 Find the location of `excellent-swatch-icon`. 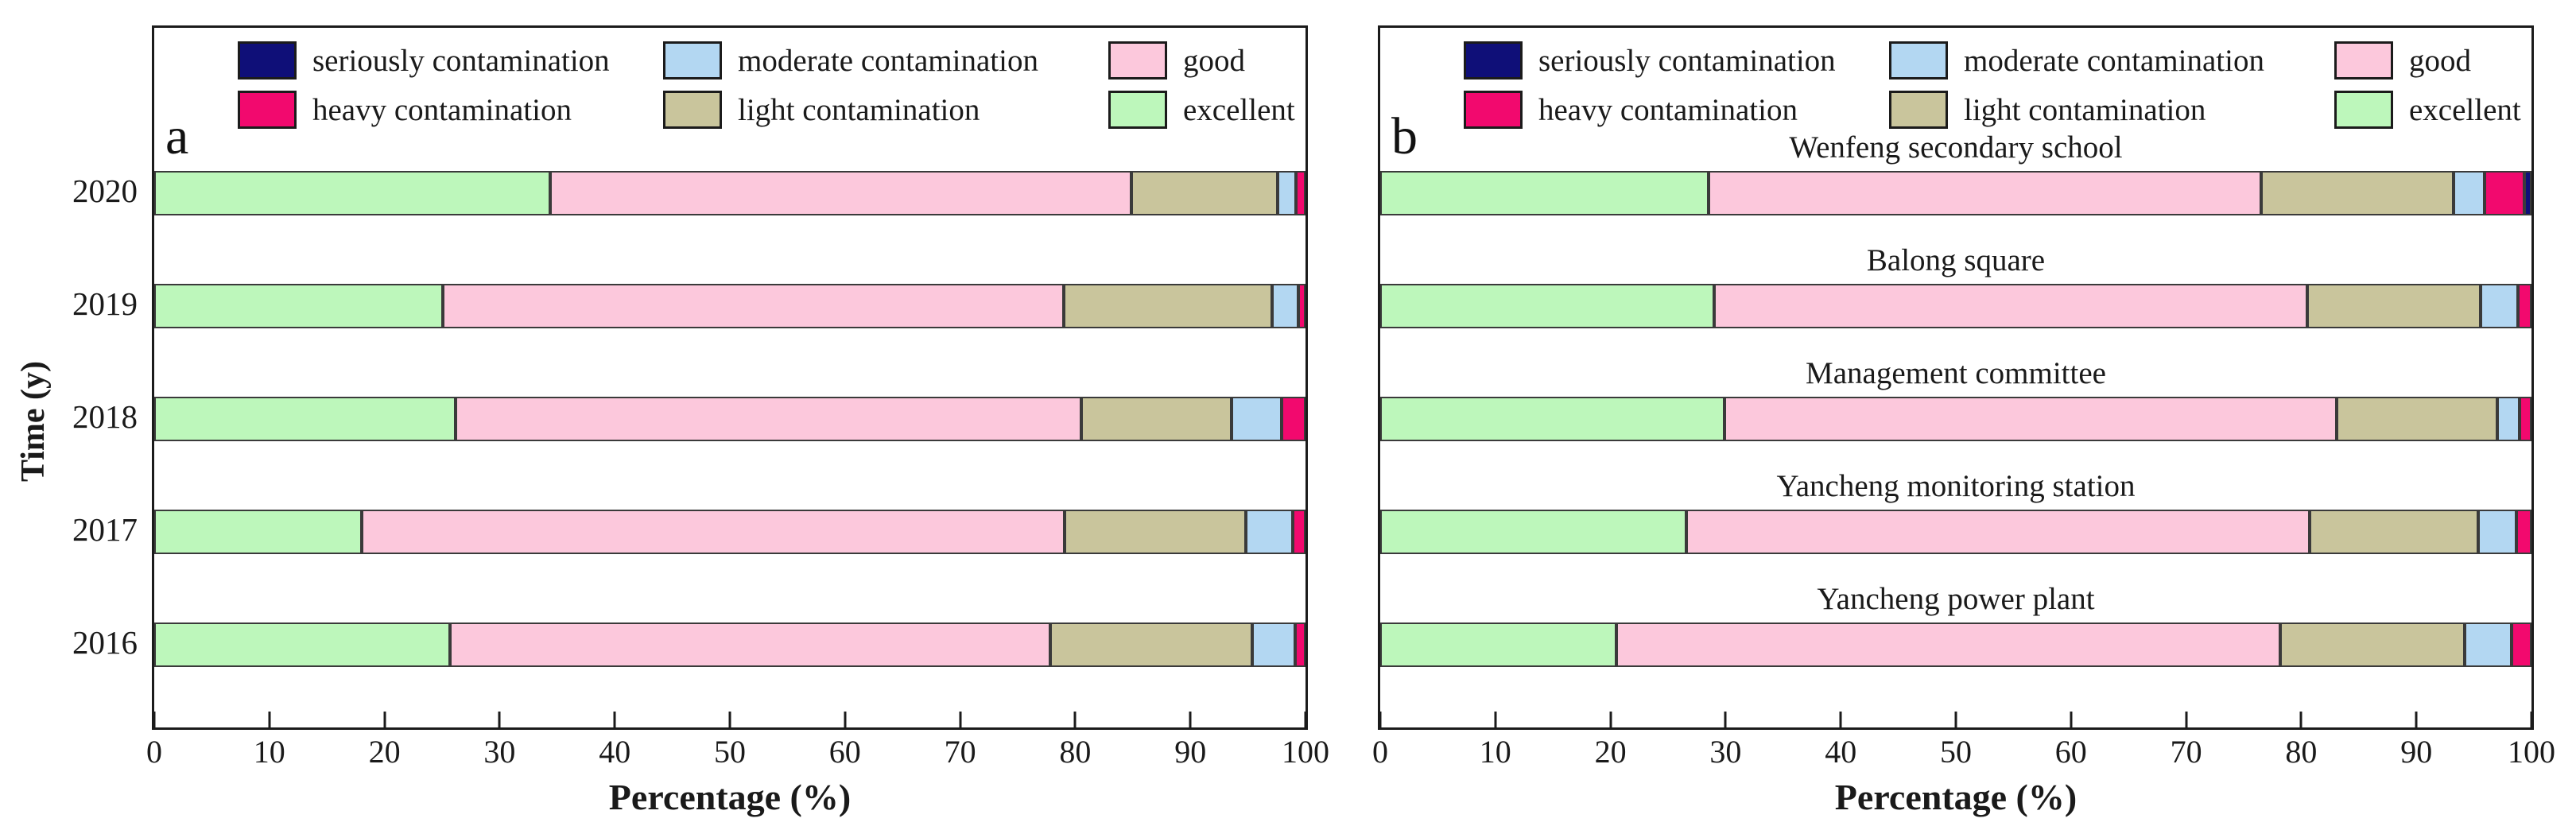

excellent-swatch-icon is located at coordinates (2363, 110).